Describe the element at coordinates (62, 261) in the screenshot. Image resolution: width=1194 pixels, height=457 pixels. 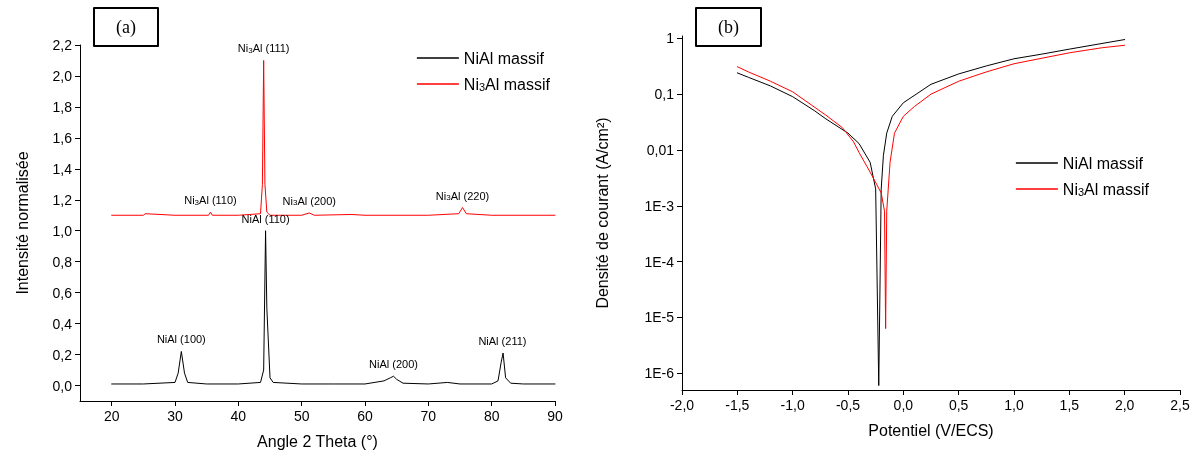
I see `y-tick-label: 0,8` at that location.